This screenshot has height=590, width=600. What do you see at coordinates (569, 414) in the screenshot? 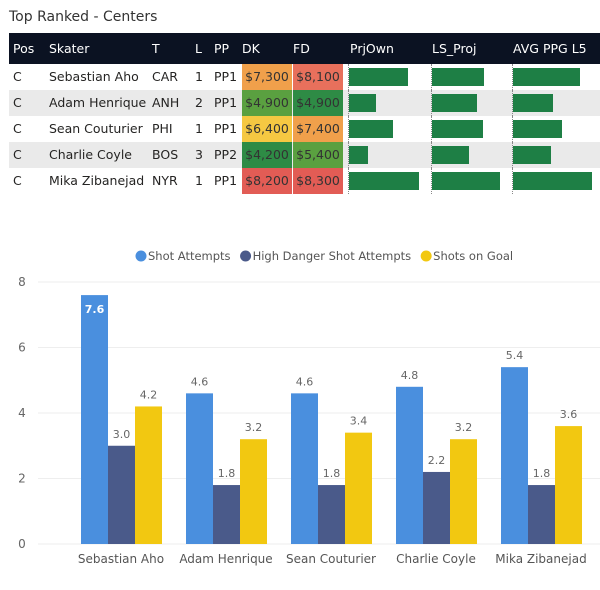
I see `data-label: 3.6` at bounding box center [569, 414].